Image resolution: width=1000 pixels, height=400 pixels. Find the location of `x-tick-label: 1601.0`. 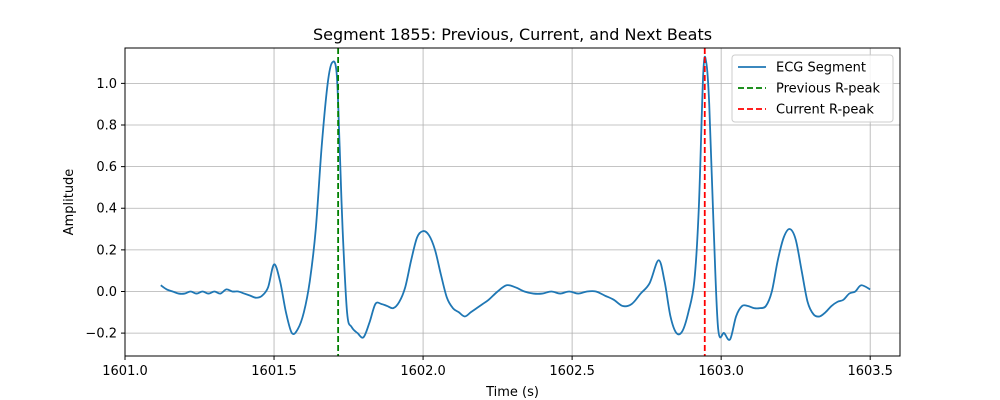

x-tick-label: 1601.0 is located at coordinates (125, 371).